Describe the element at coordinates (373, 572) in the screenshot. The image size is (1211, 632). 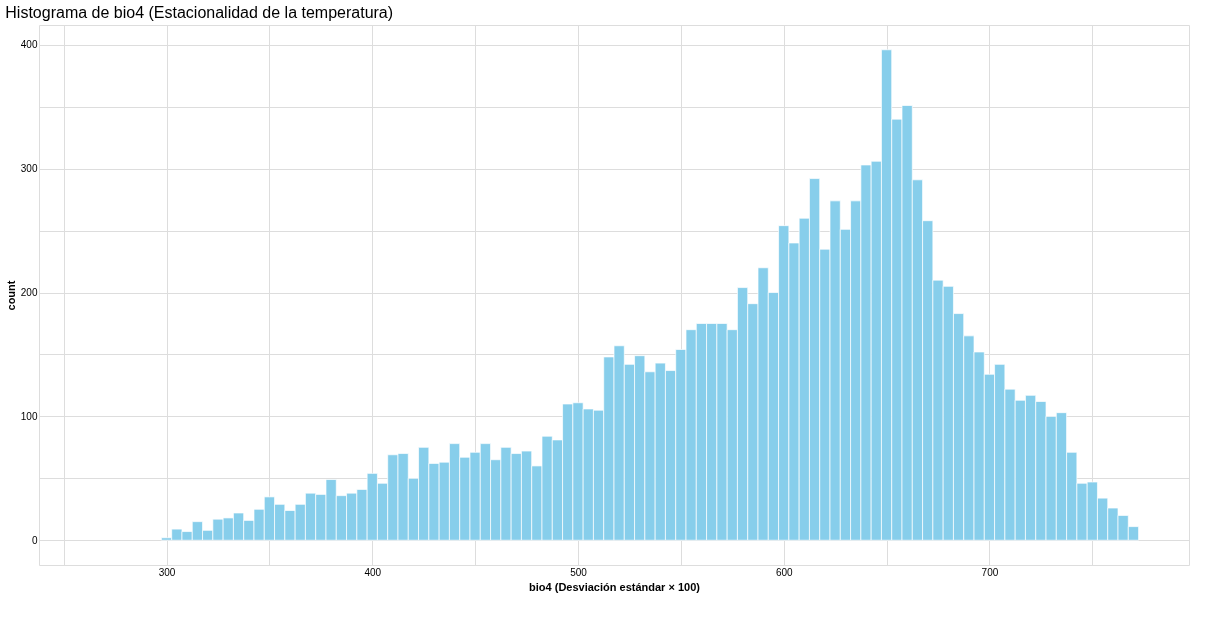
I see `x-tick-label: 400` at that location.